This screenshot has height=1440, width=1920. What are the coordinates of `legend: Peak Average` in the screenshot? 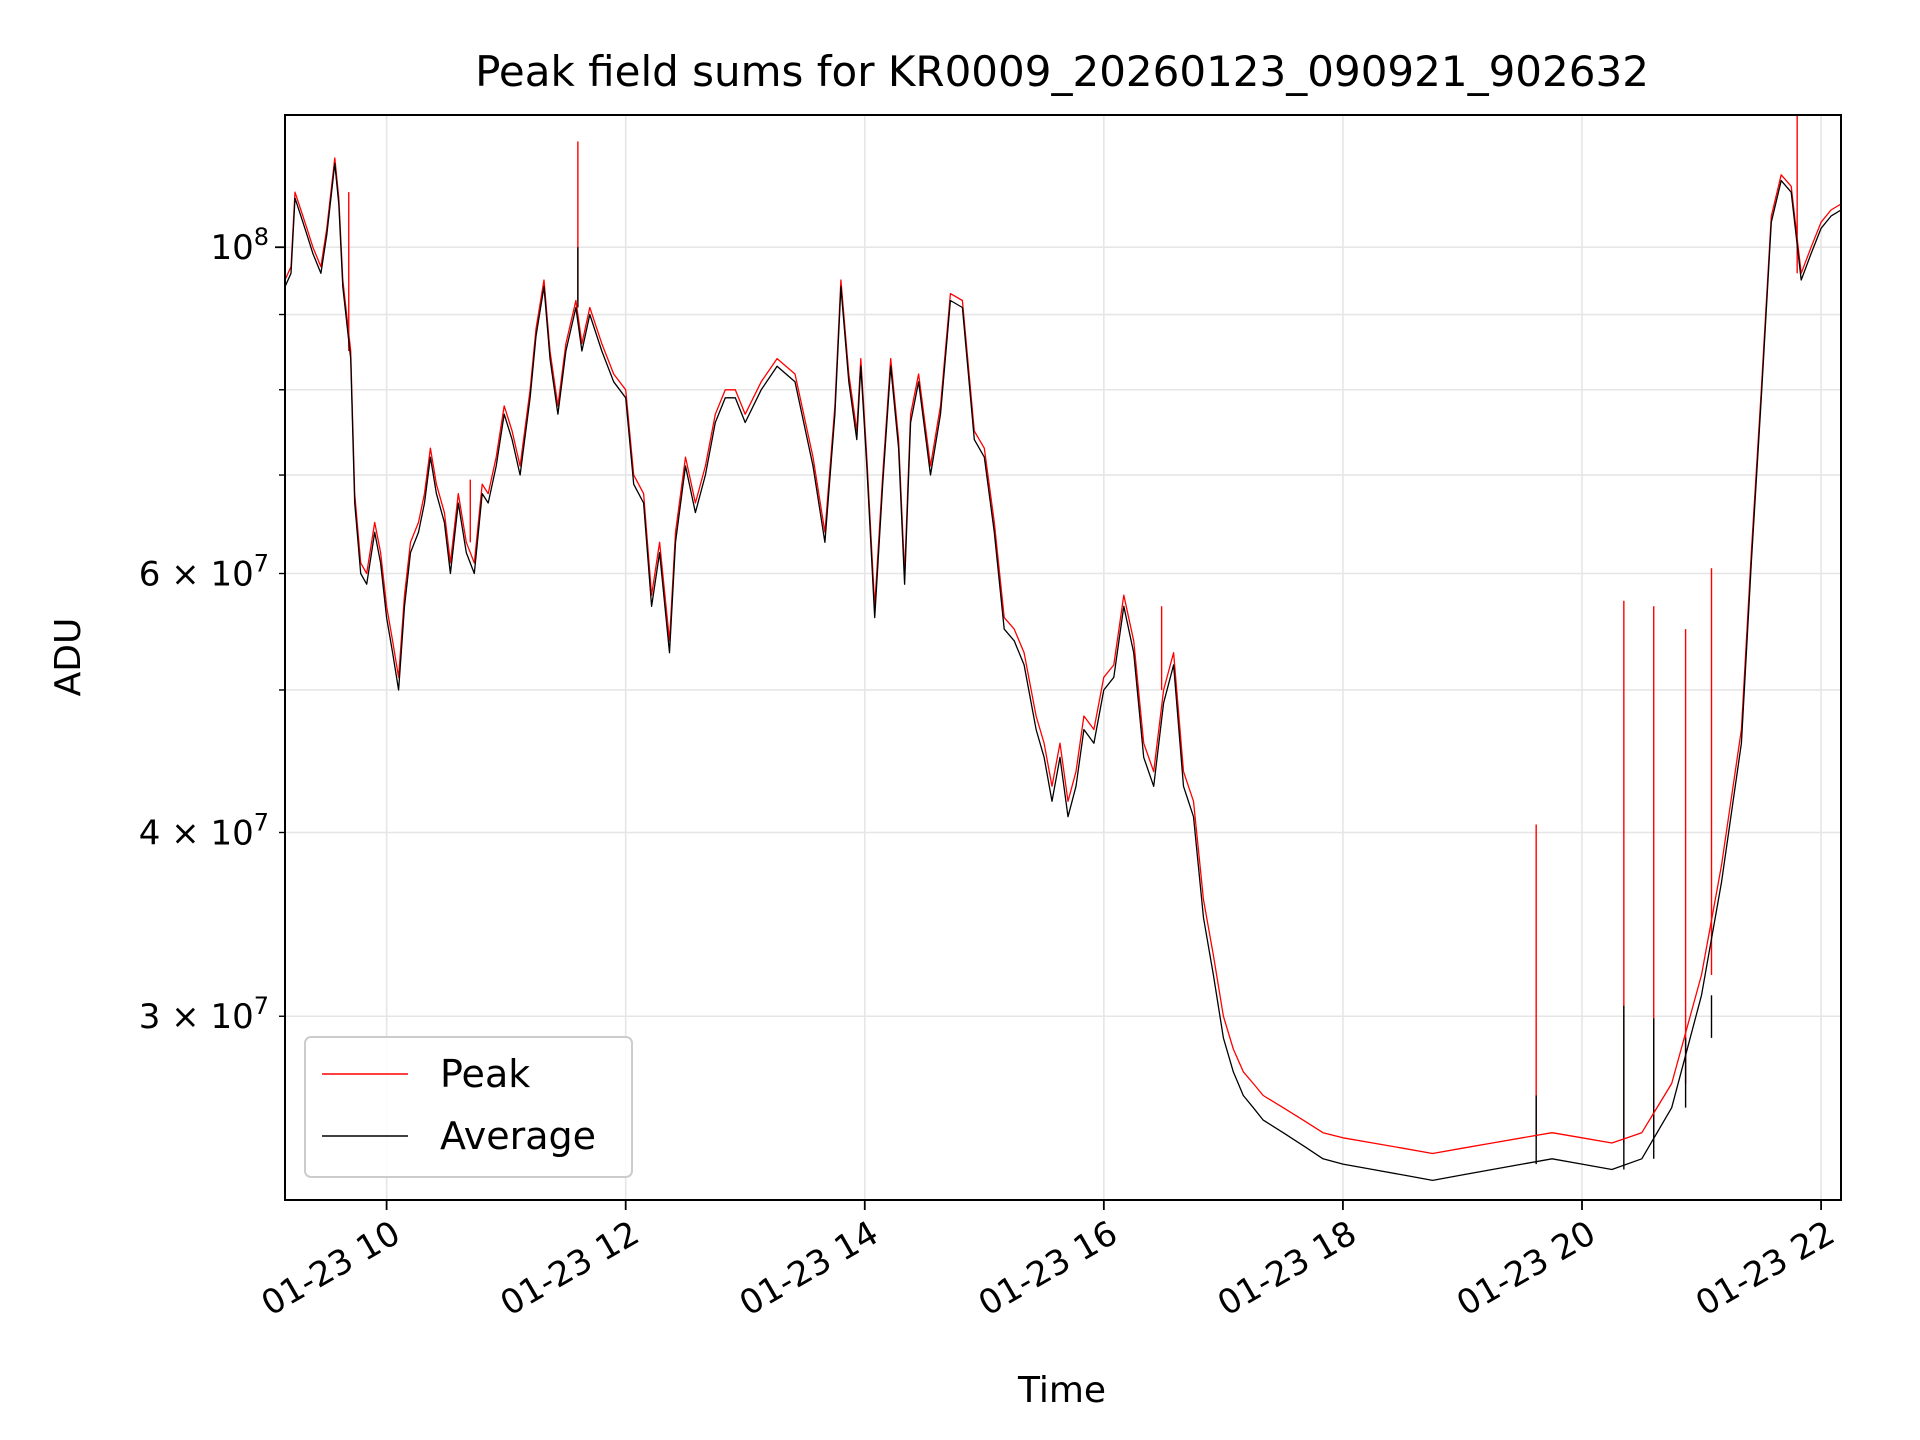 It's located at (468, 1107).